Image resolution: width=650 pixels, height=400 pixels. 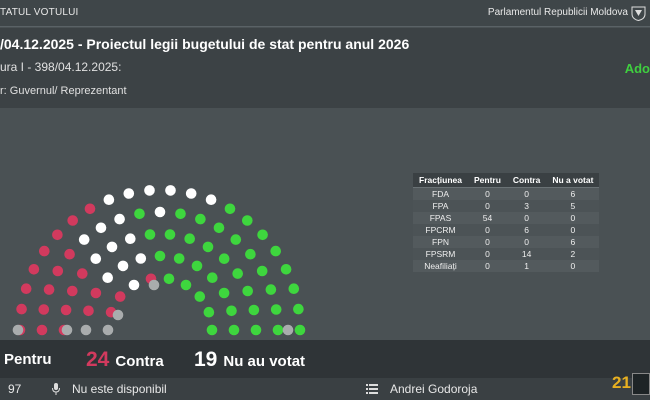 I want to click on timer: 21, so click(x=621, y=382).